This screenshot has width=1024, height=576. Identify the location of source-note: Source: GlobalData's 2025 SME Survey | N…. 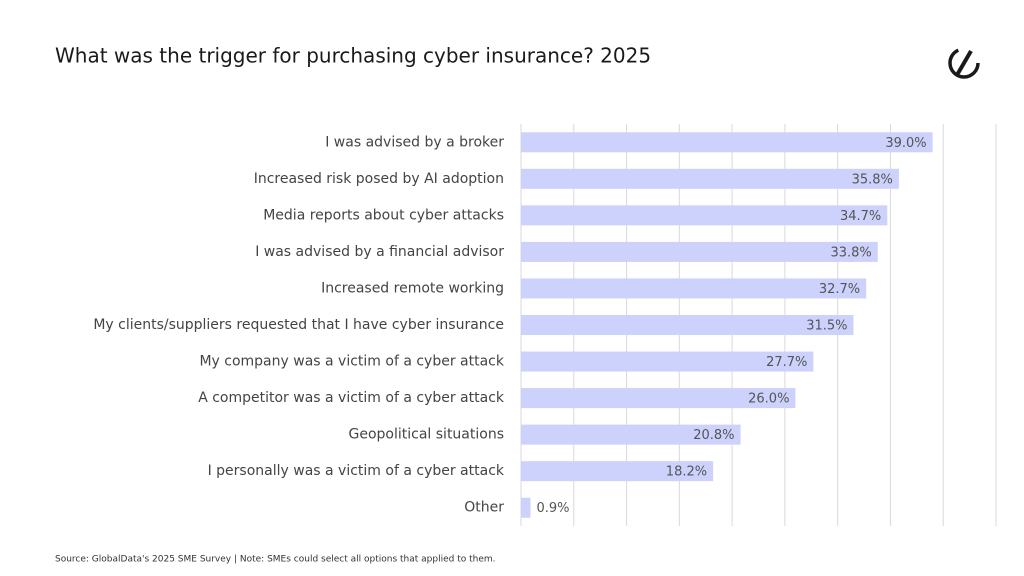
(275, 560).